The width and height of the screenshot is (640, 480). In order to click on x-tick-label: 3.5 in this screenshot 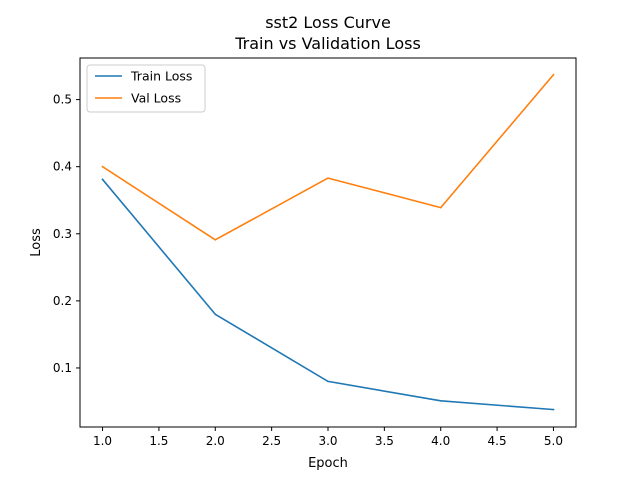, I will do `click(384, 441)`.